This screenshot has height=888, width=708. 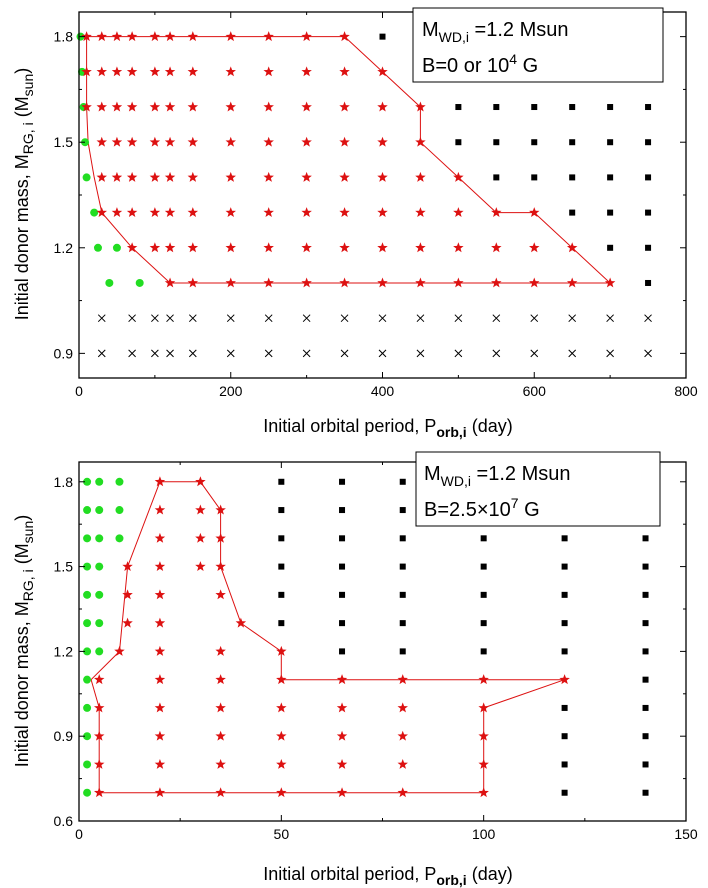 I want to click on annotation-box: MWD,i =1.2 Msun B=0 or 104 G, so click(x=538, y=45).